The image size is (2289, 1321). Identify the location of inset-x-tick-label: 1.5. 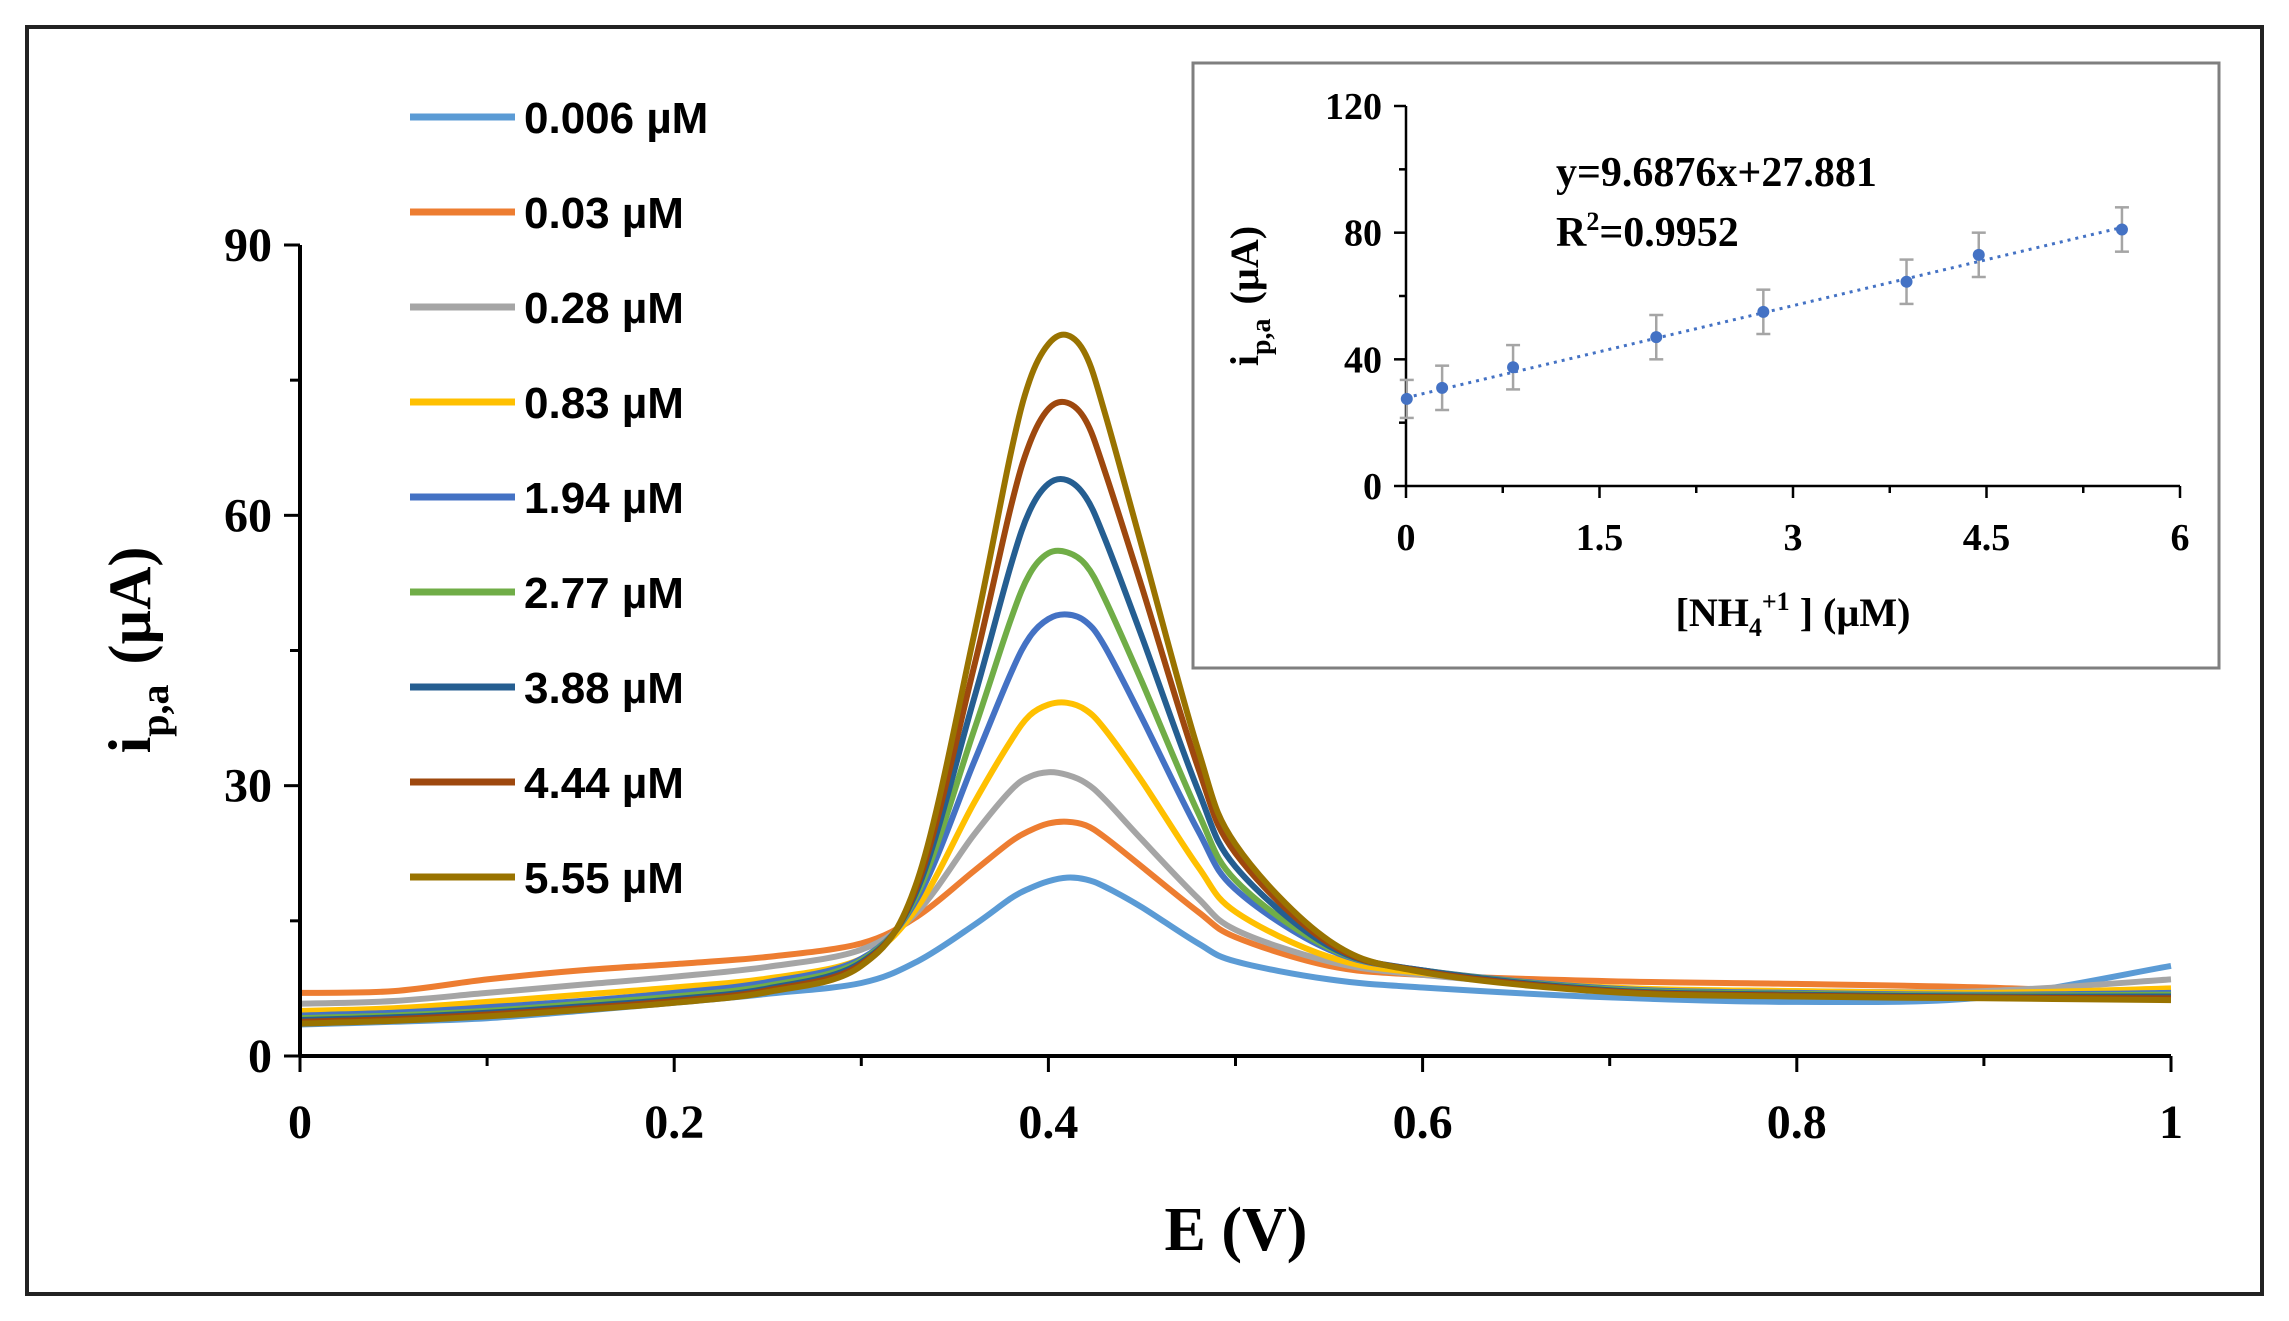
(1600, 538).